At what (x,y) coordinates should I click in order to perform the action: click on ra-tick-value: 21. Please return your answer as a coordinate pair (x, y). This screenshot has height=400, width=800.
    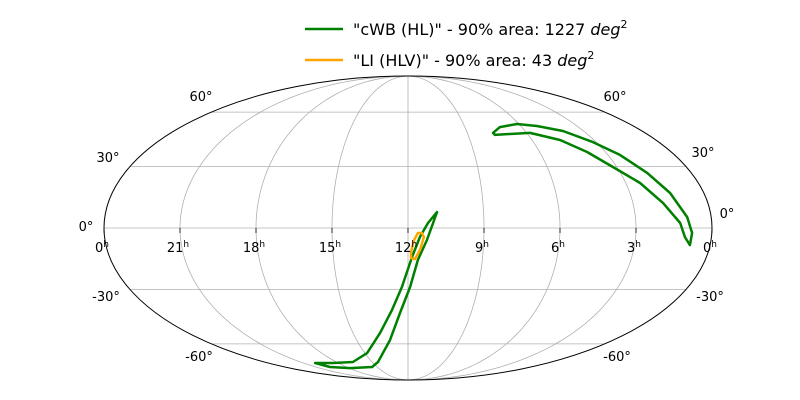
    Looking at the image, I should click on (175, 248).